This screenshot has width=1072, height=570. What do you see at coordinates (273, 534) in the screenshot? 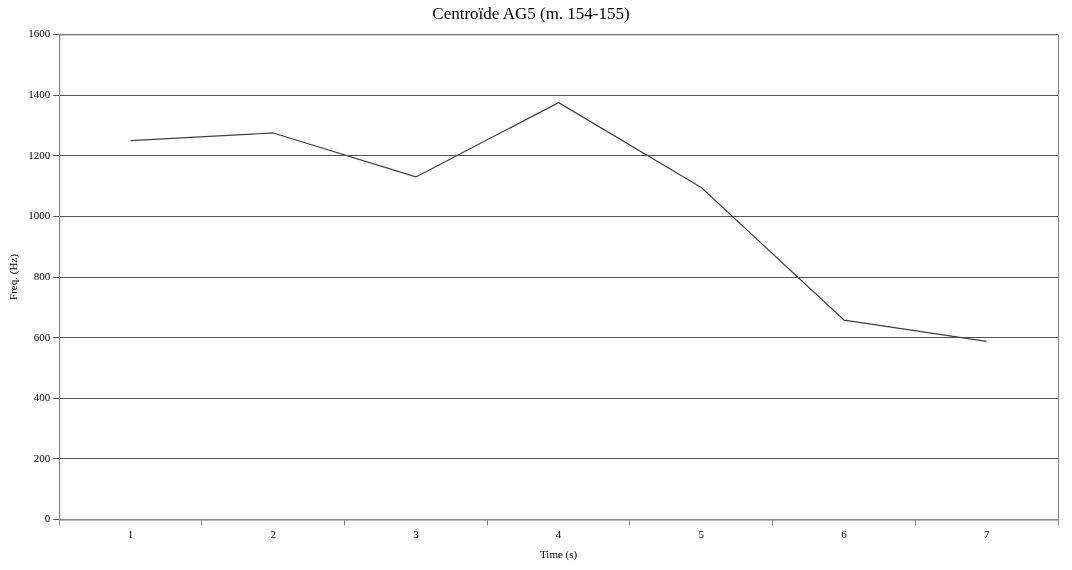
I see `x-tick-label: 2` at bounding box center [273, 534].